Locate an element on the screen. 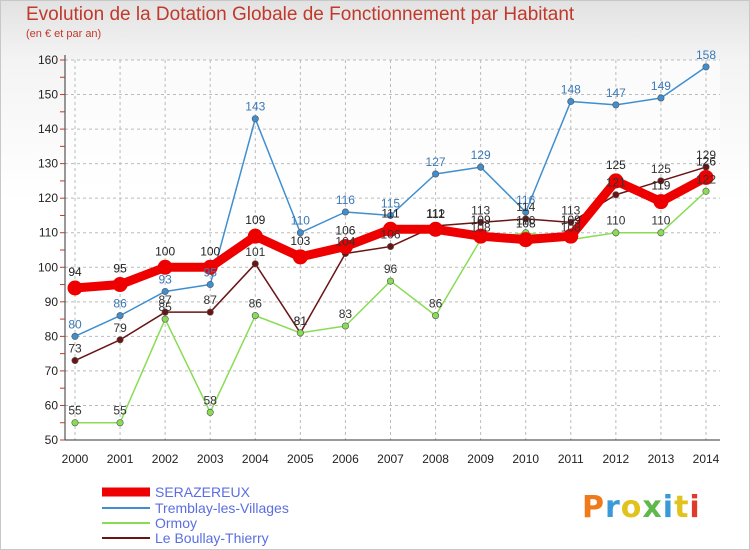 The height and width of the screenshot is (550, 750). legend-label: Le Boullay-Thierry is located at coordinates (212, 538).